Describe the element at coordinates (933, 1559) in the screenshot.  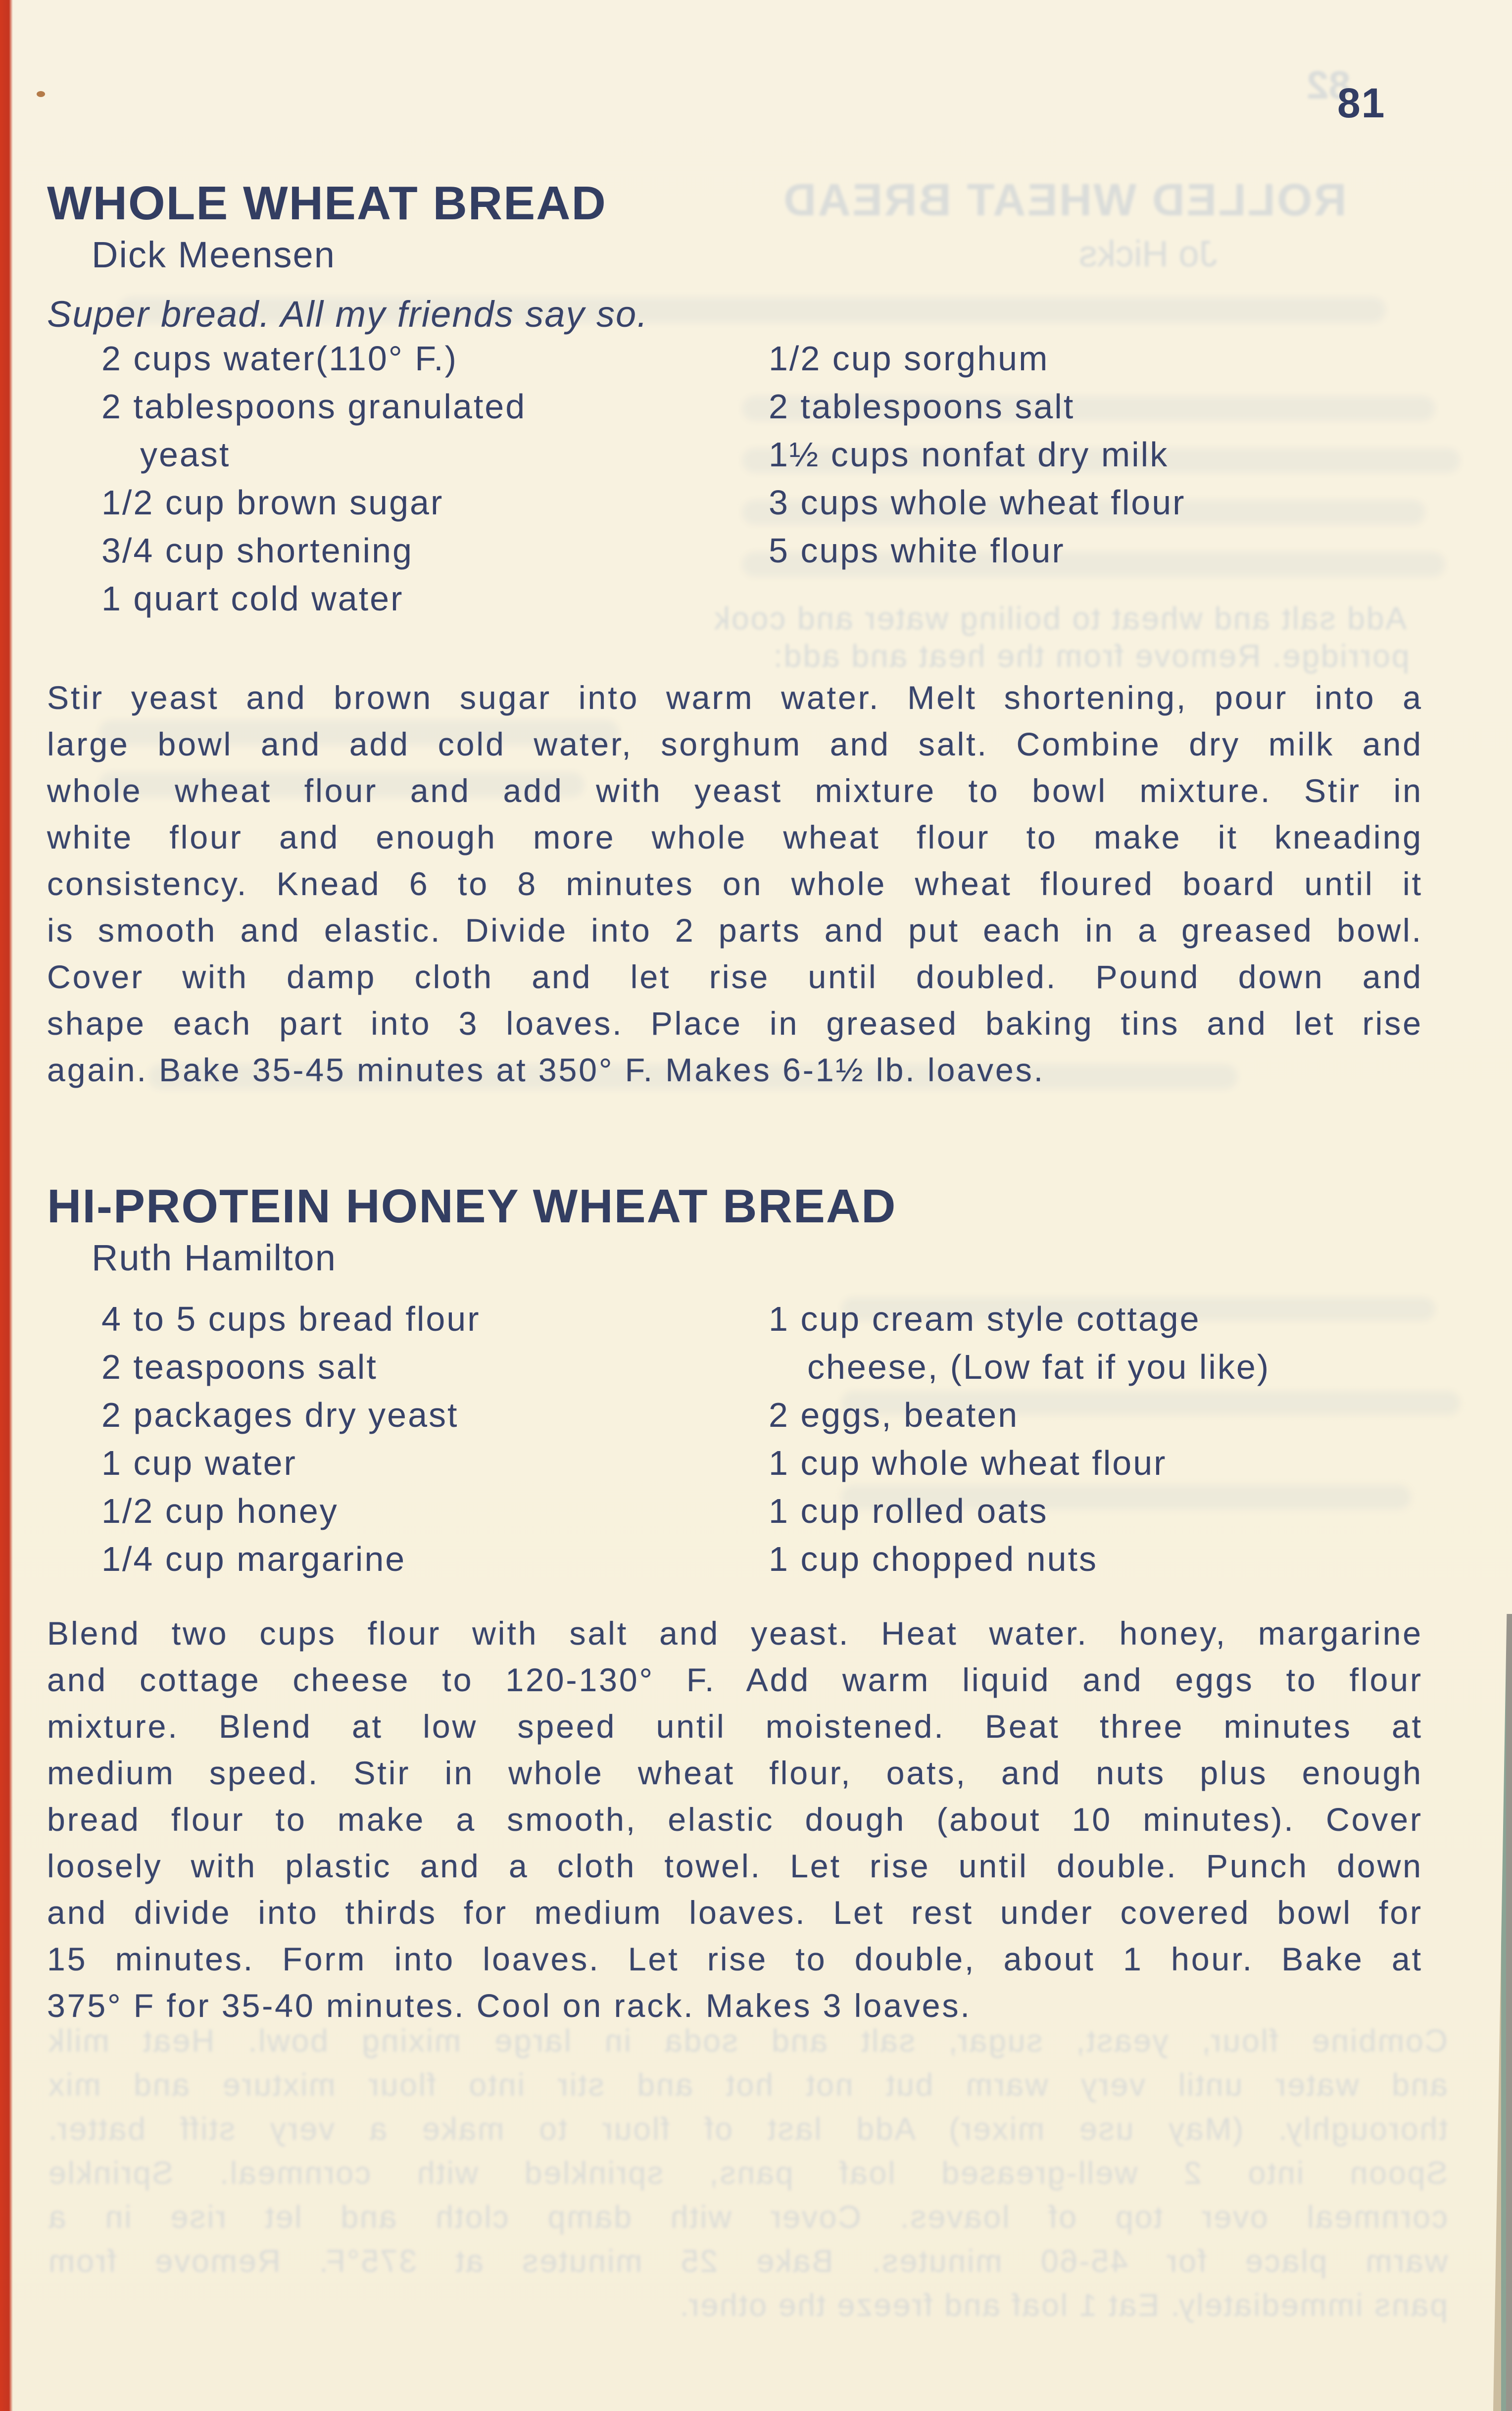
I see `ingredient: 1 cup chopped nuts` at that location.